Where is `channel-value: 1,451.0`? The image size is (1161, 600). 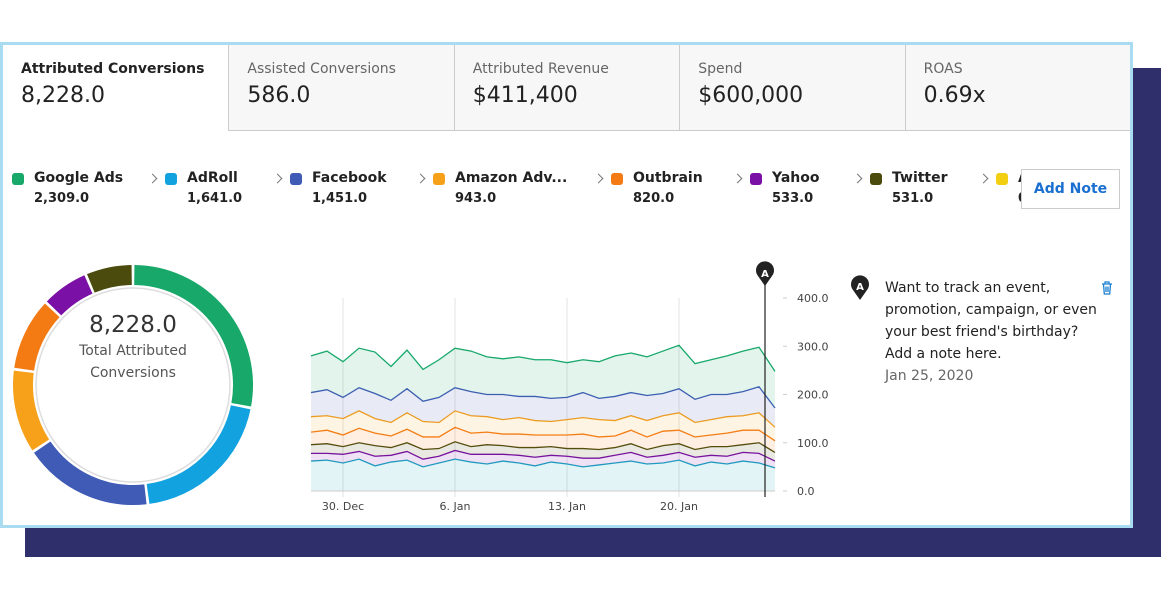 channel-value: 1,451.0 is located at coordinates (359, 198).